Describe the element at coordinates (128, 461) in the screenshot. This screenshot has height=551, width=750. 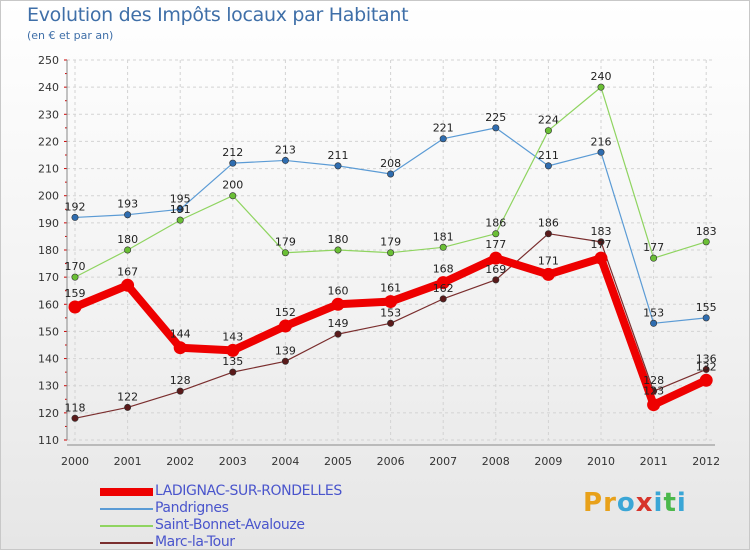
I see `x-tick-label: 2001` at that location.